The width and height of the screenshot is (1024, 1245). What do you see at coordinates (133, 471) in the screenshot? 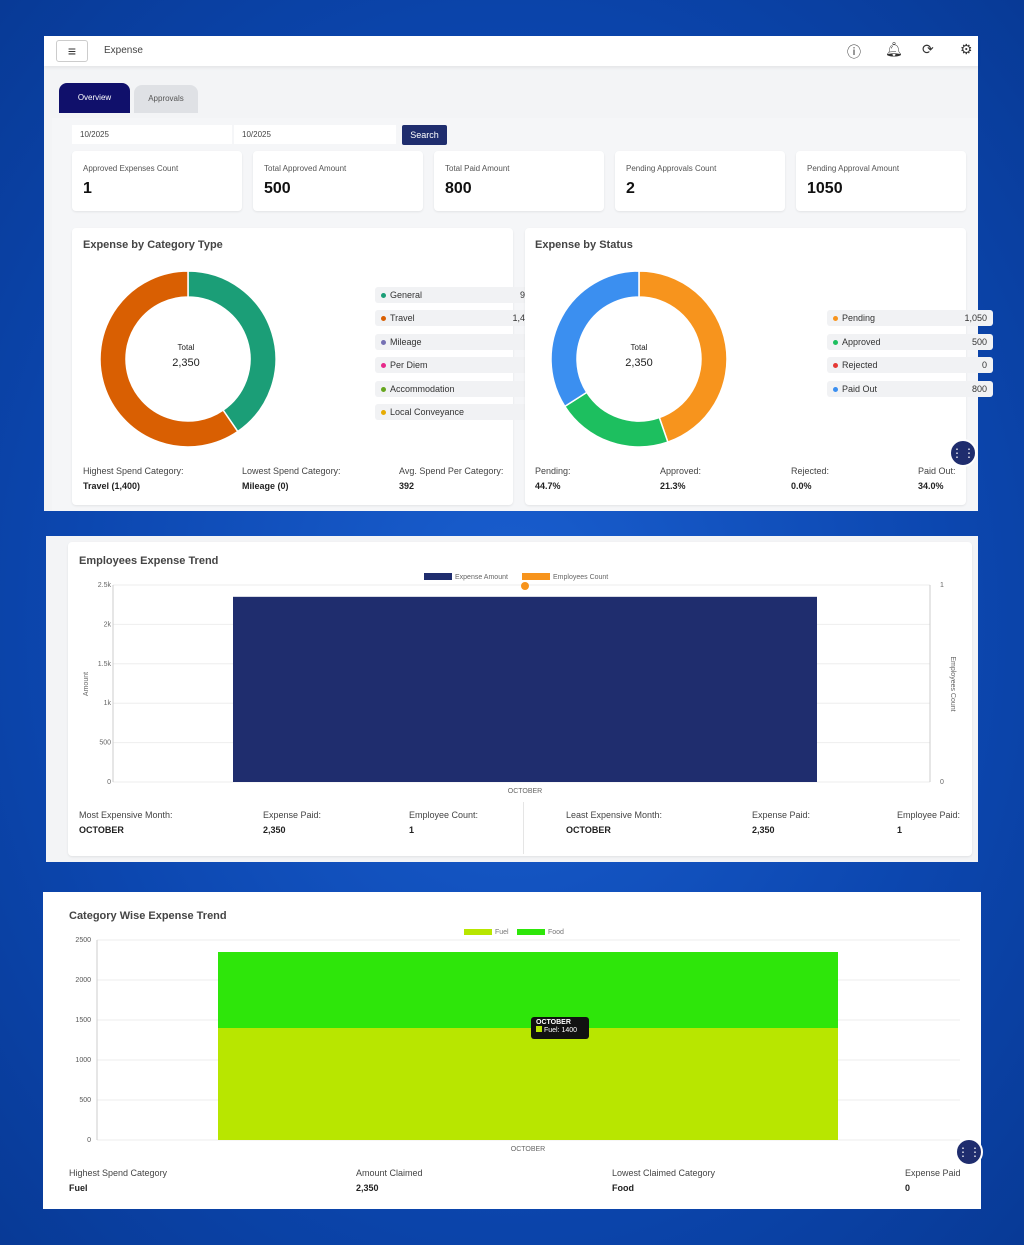
I see `stat-label: Highest Spend Category:` at bounding box center [133, 471].